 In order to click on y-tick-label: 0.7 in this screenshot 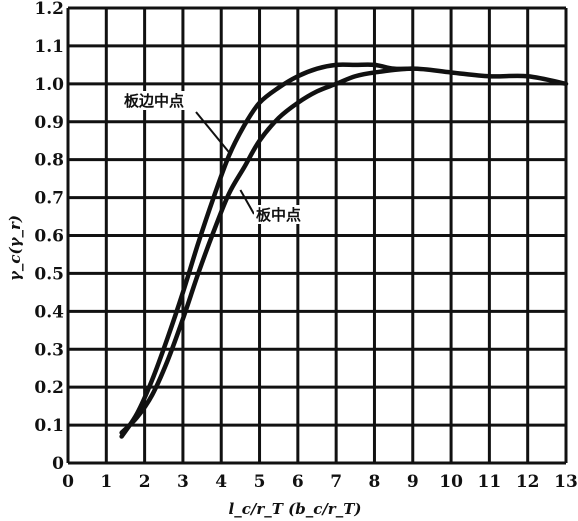, I will do `click(49, 199)`.